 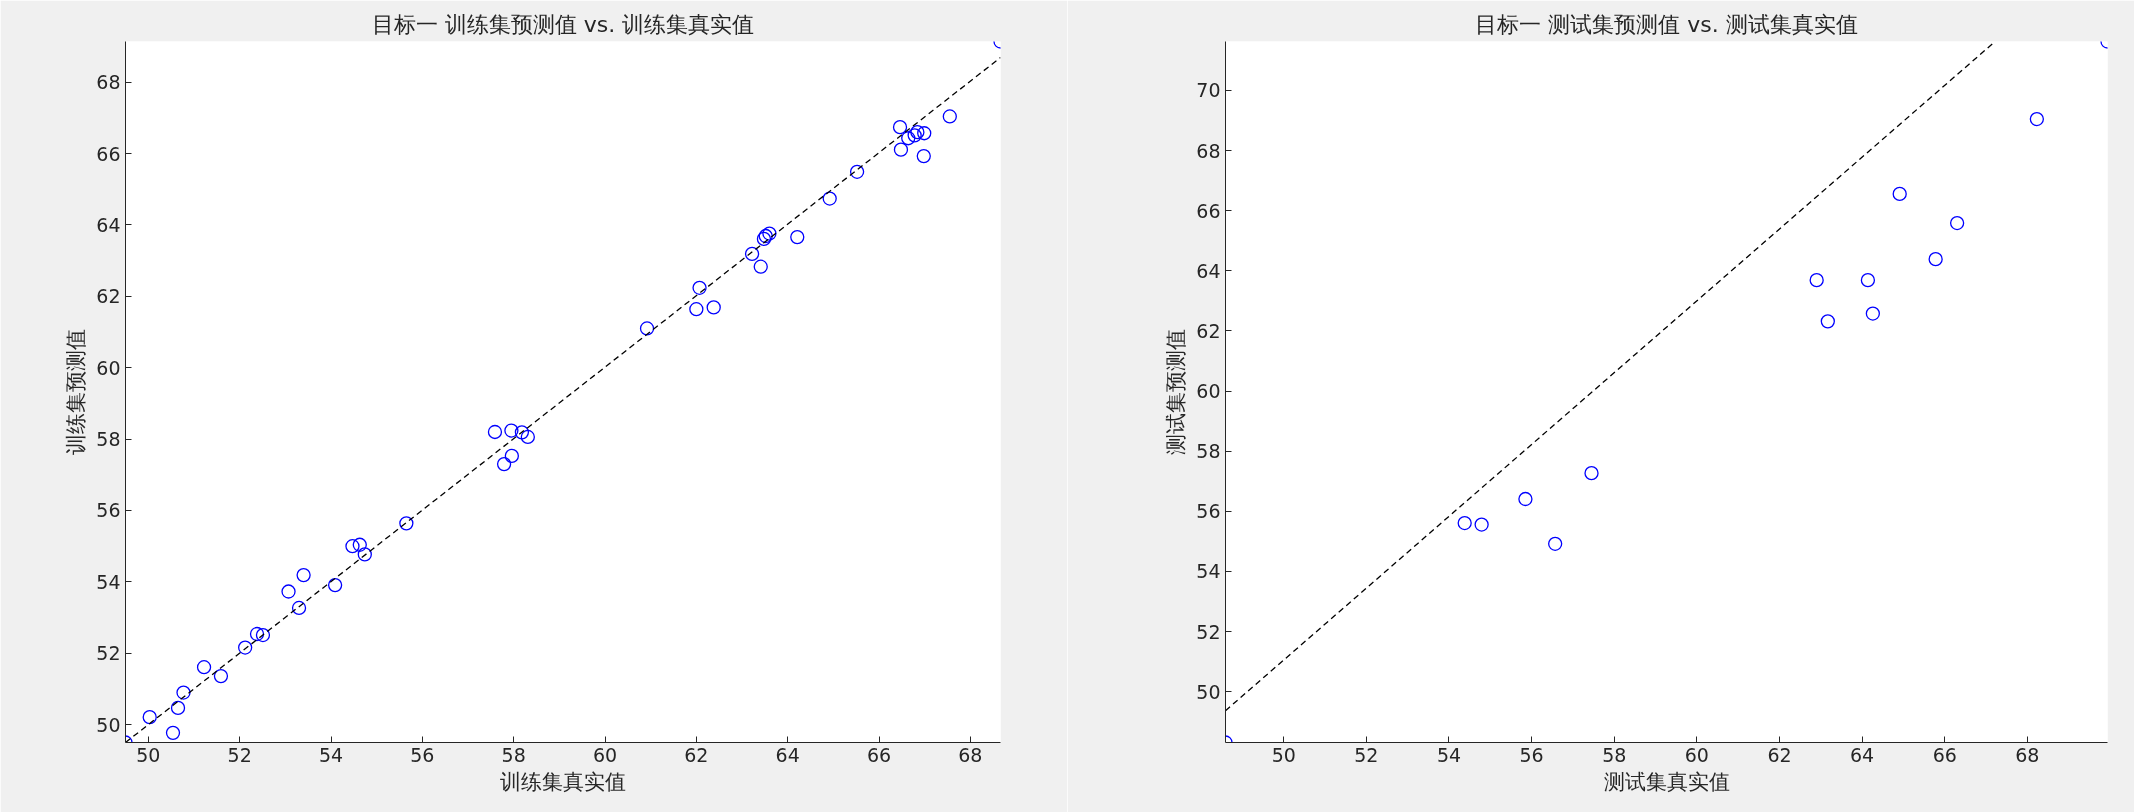 I want to click on x-axis-title: 训练集真实值, so click(x=563, y=781).